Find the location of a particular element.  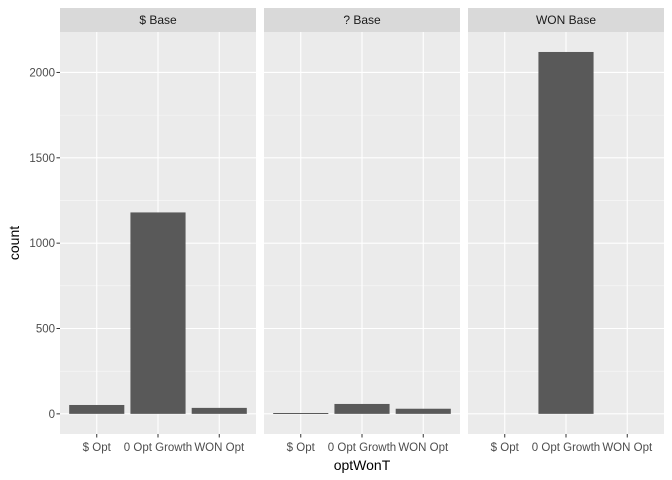

facet-strip-label: ? Base is located at coordinates (362, 20).